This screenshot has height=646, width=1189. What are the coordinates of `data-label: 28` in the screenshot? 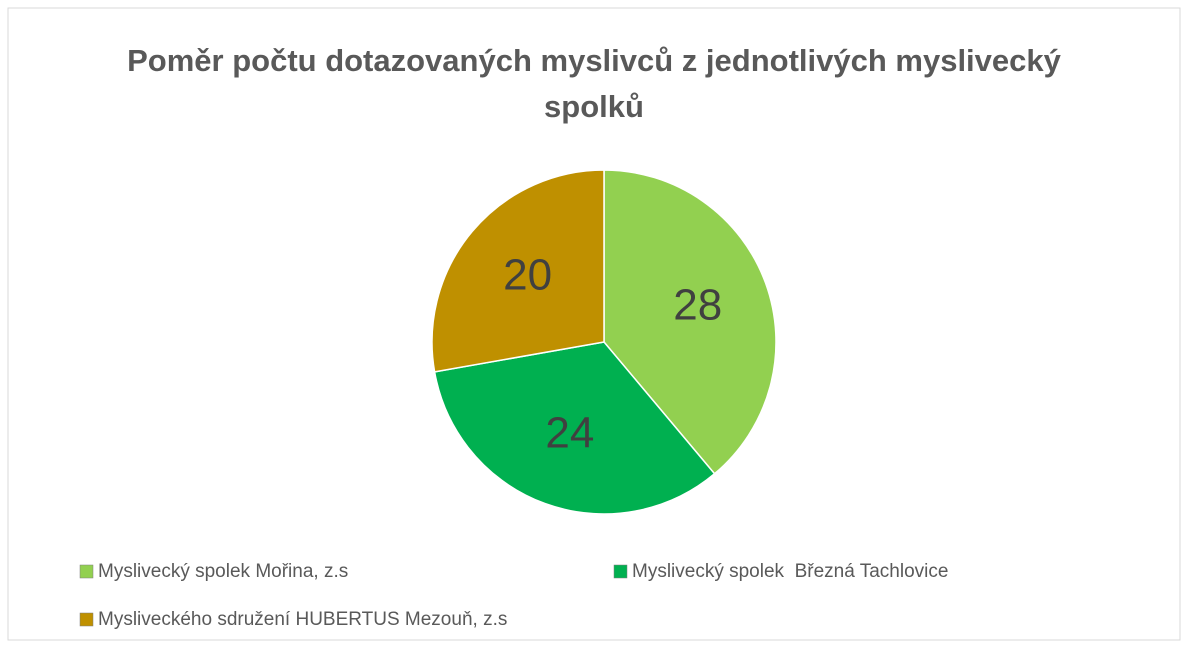 It's located at (697, 305).